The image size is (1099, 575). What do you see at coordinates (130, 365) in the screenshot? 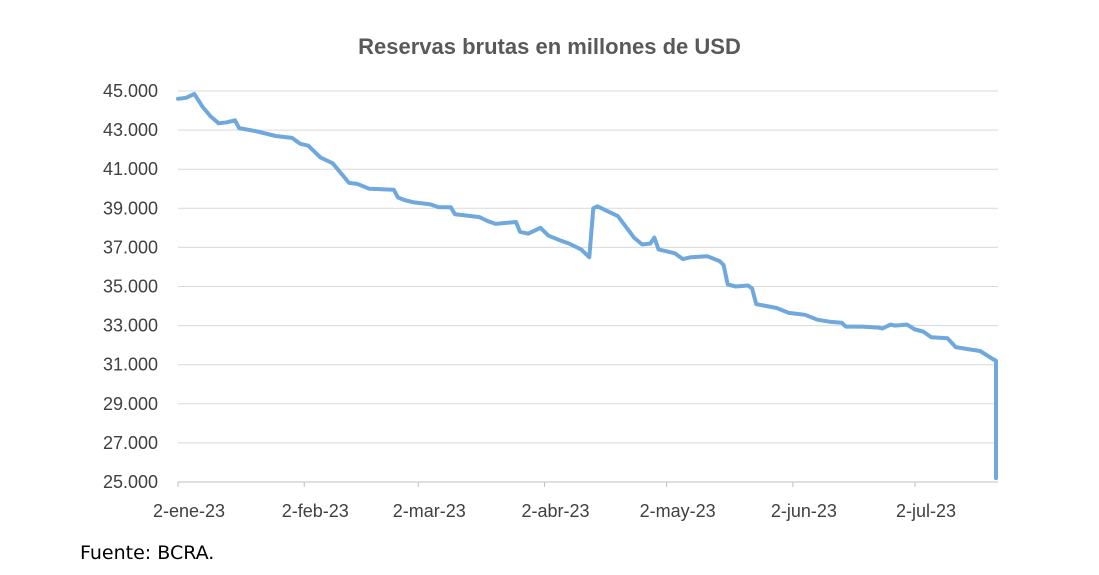
I see `y-tick-label: 31.000` at bounding box center [130, 365].